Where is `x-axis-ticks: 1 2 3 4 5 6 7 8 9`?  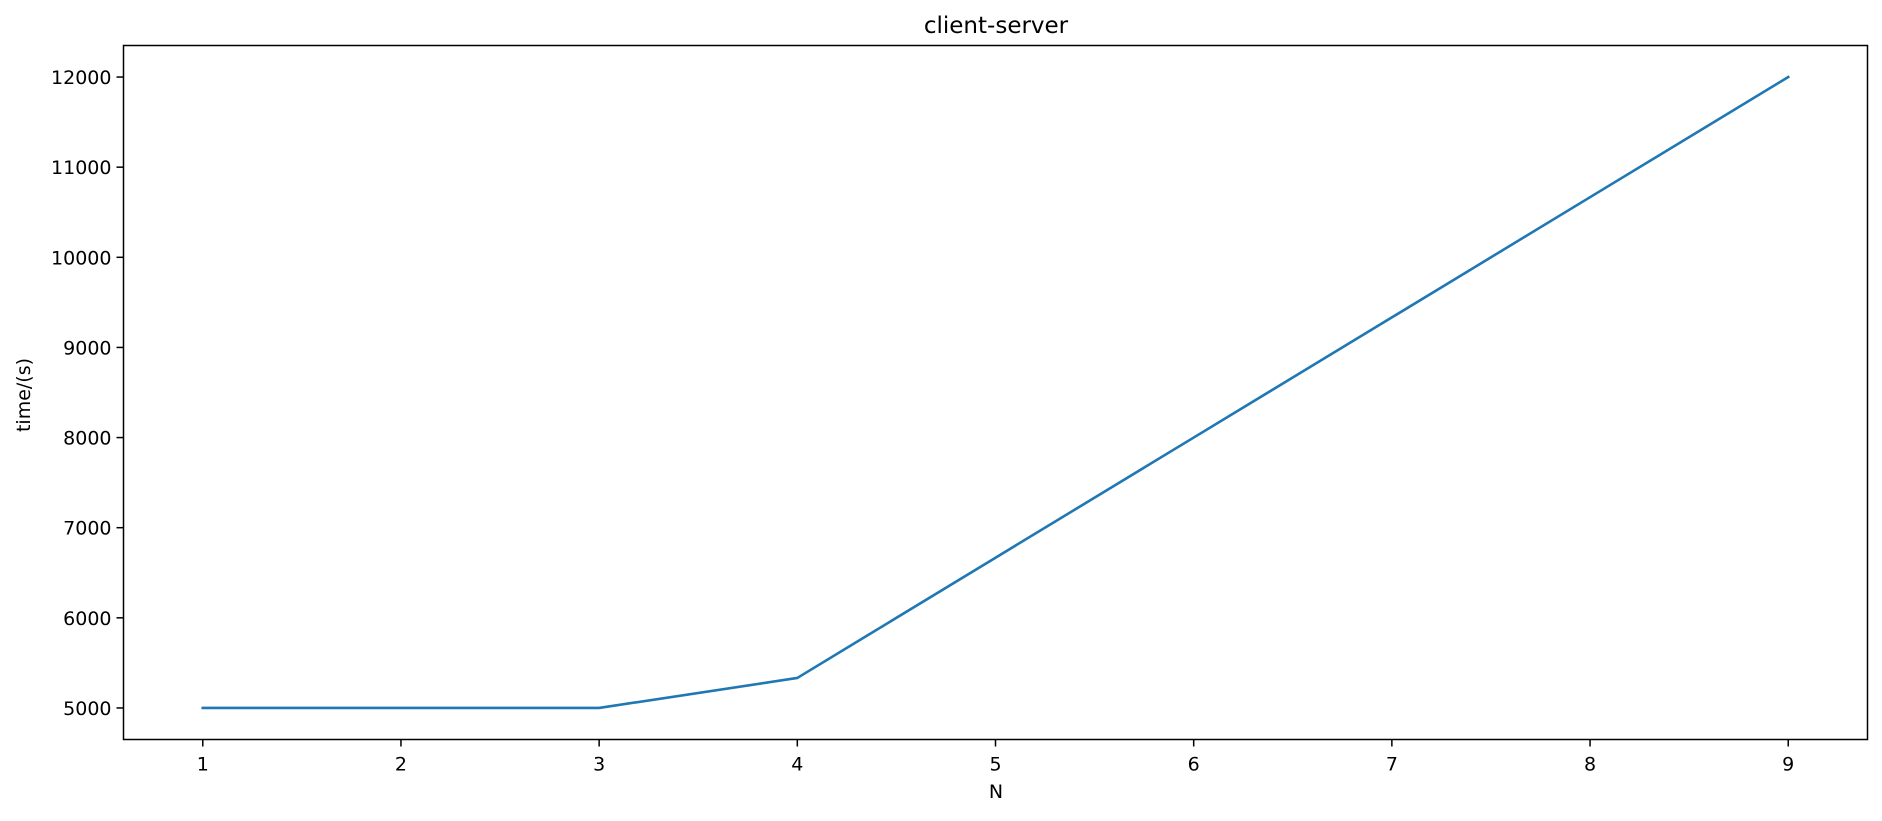
x-axis-ticks: 1 2 3 4 5 6 7 8 9 is located at coordinates (995, 757).